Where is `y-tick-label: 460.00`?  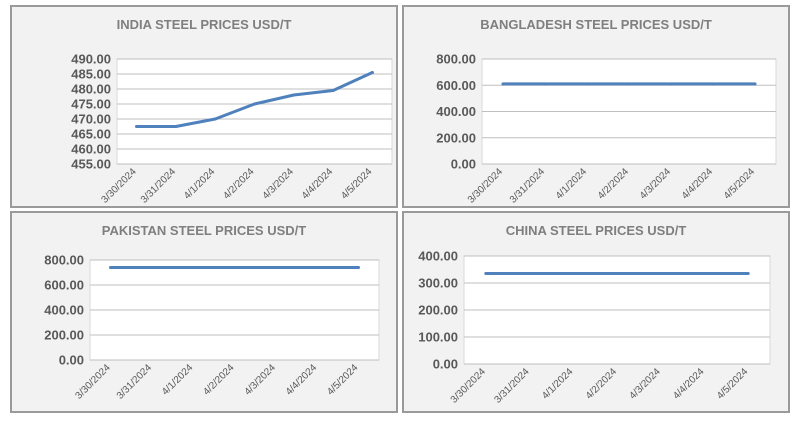
y-tick-label: 460.00 is located at coordinates (91, 149).